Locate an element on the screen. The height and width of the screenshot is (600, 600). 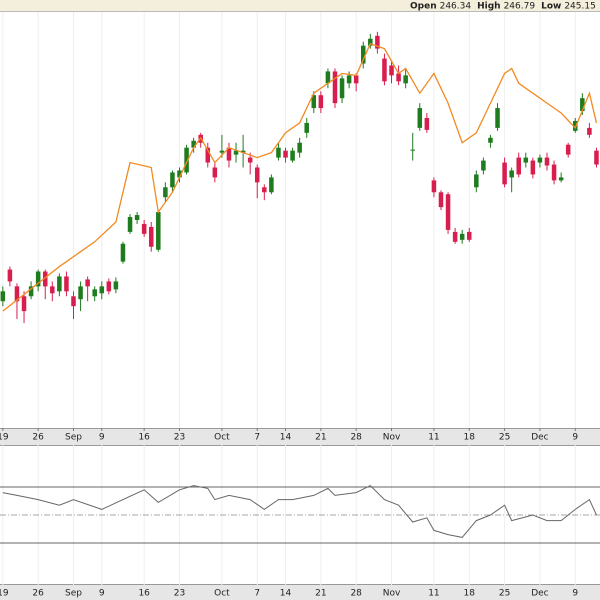
x-tick-label: 25 is located at coordinates (504, 438).